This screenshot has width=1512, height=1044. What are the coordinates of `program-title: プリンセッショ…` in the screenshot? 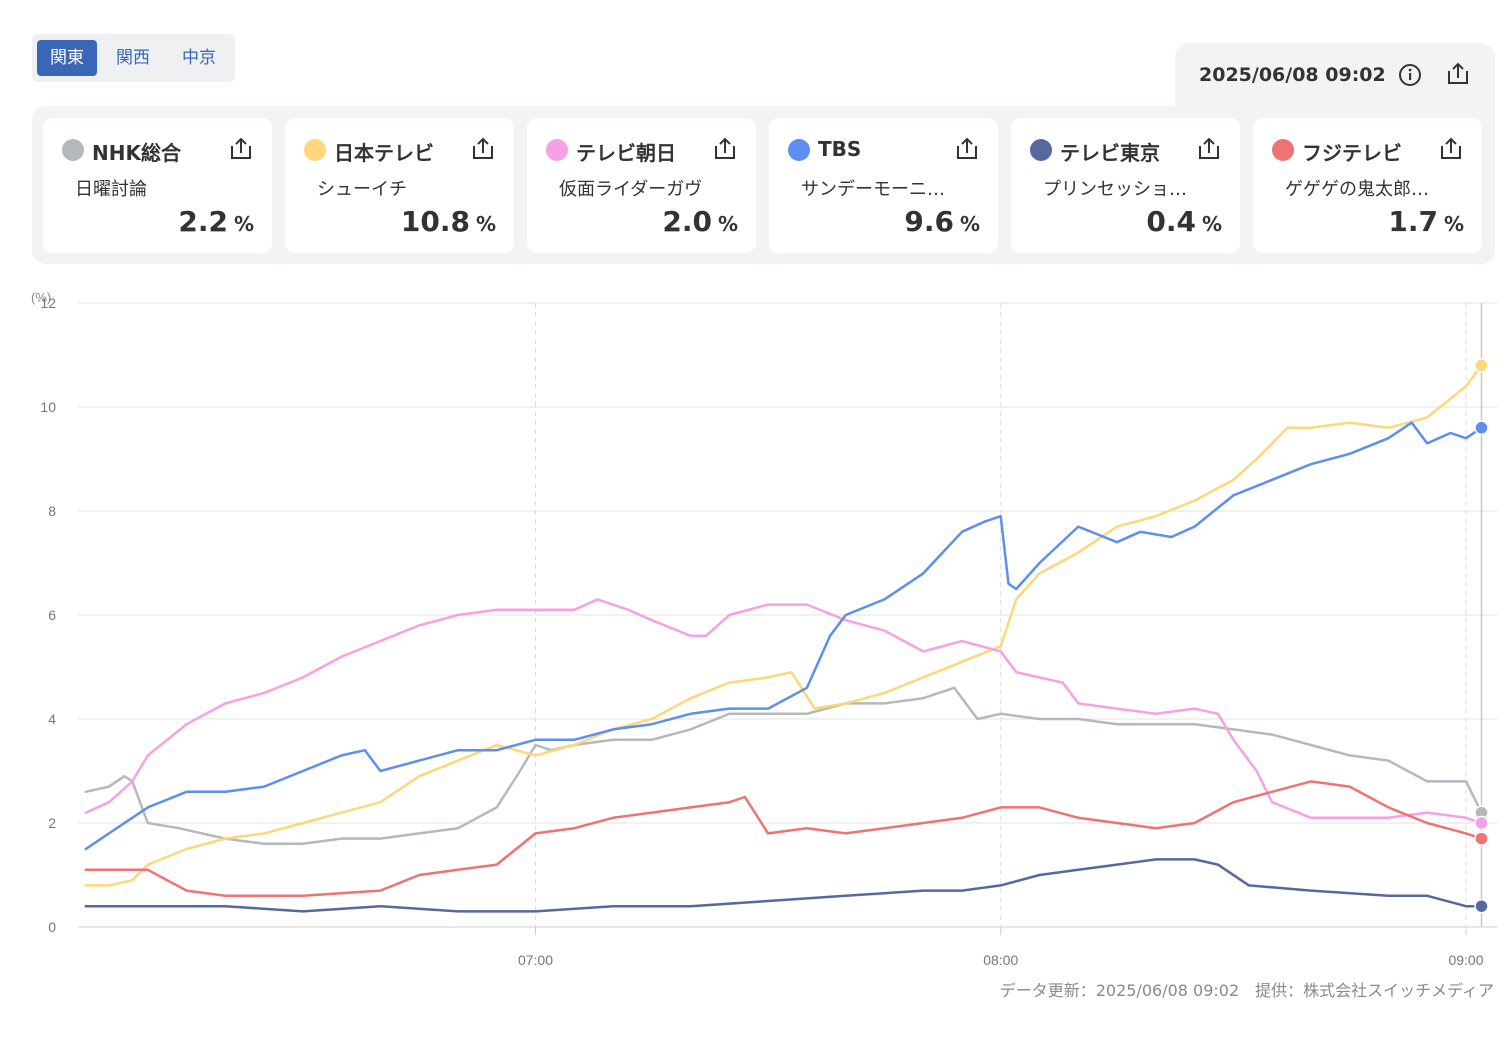 It's located at (1115, 189).